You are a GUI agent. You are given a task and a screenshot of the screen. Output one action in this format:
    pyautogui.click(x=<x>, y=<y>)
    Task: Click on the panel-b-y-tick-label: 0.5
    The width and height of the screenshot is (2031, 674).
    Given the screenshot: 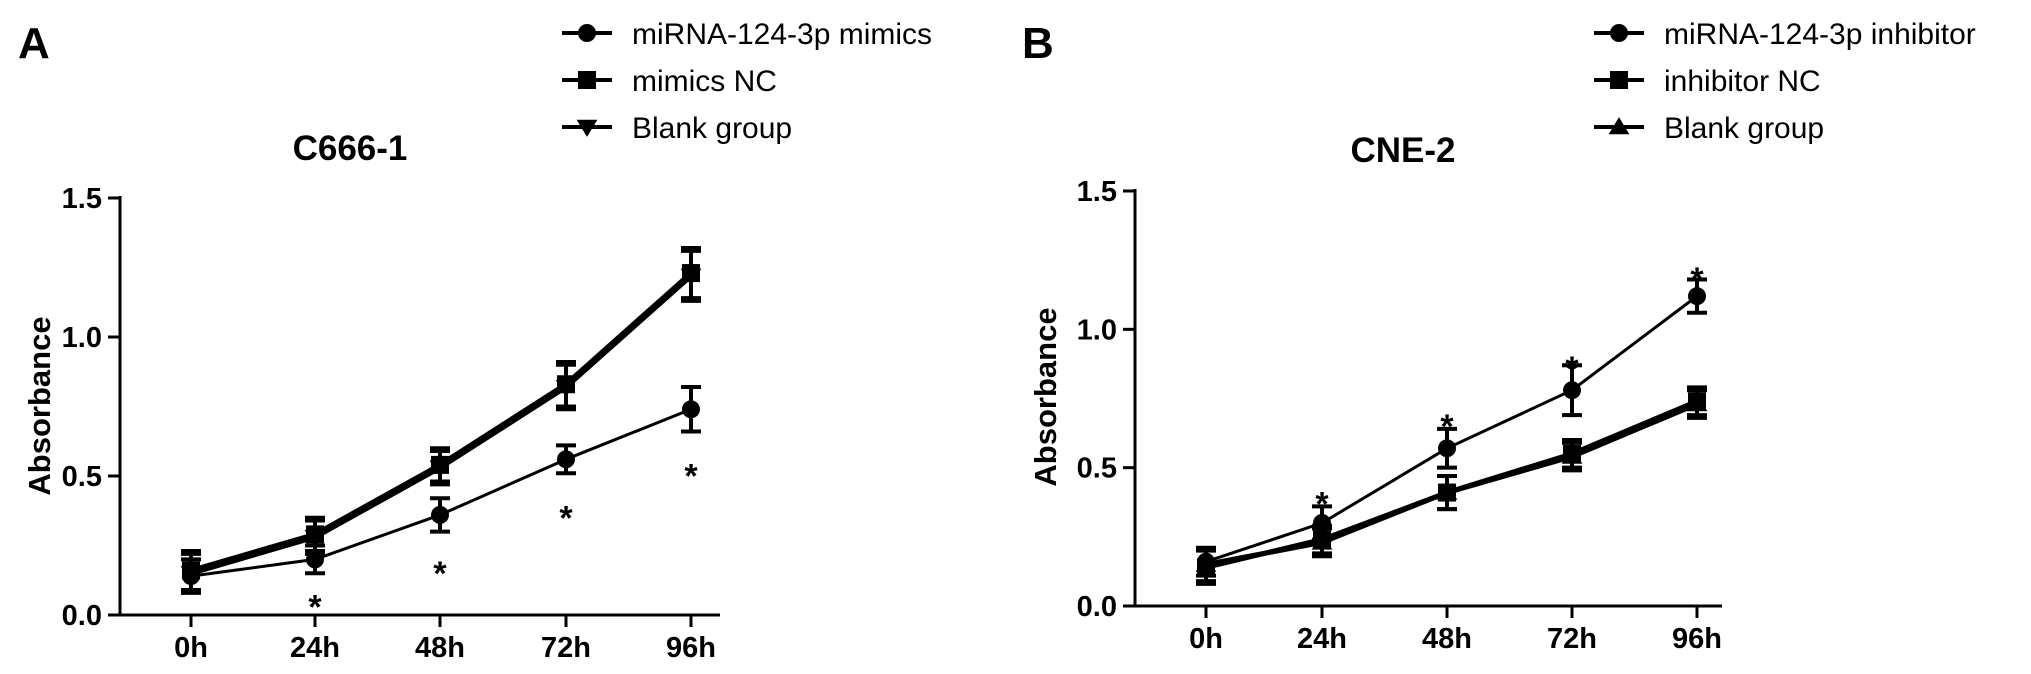 What is the action you would take?
    pyautogui.click(x=1097, y=469)
    